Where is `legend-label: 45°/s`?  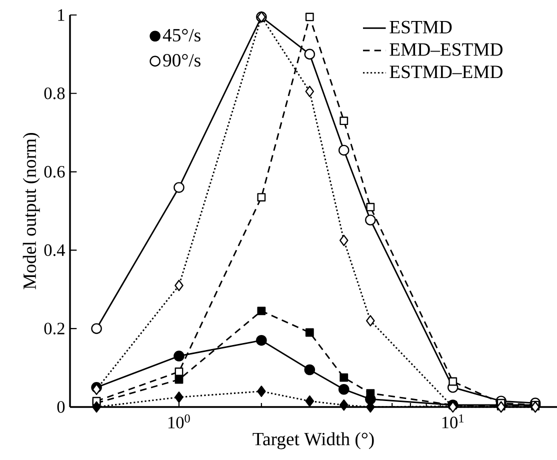 legend-label: 45°/s is located at coordinates (181, 35).